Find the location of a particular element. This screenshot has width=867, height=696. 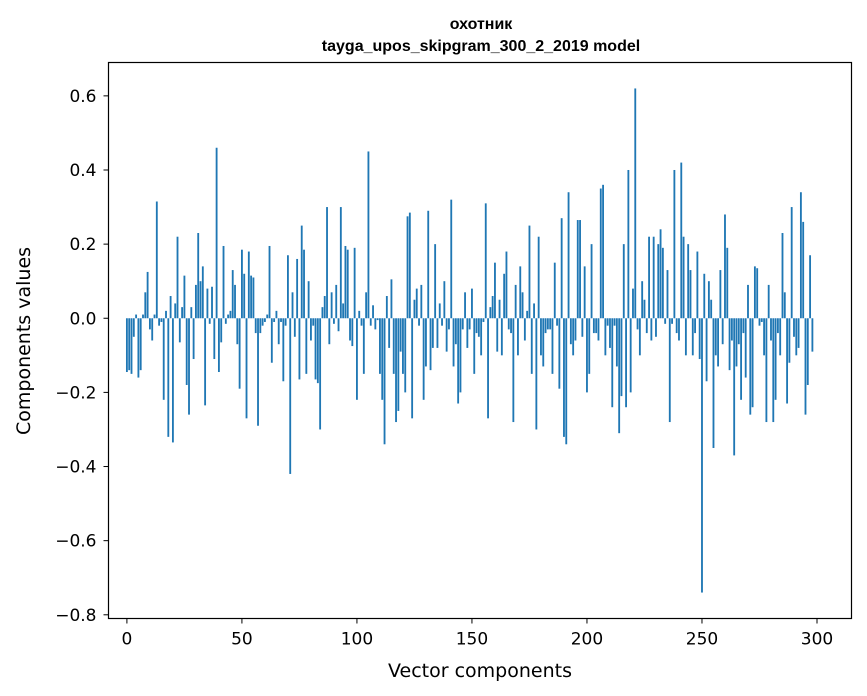

y-tick-label: 0.2 is located at coordinates (82, 245).